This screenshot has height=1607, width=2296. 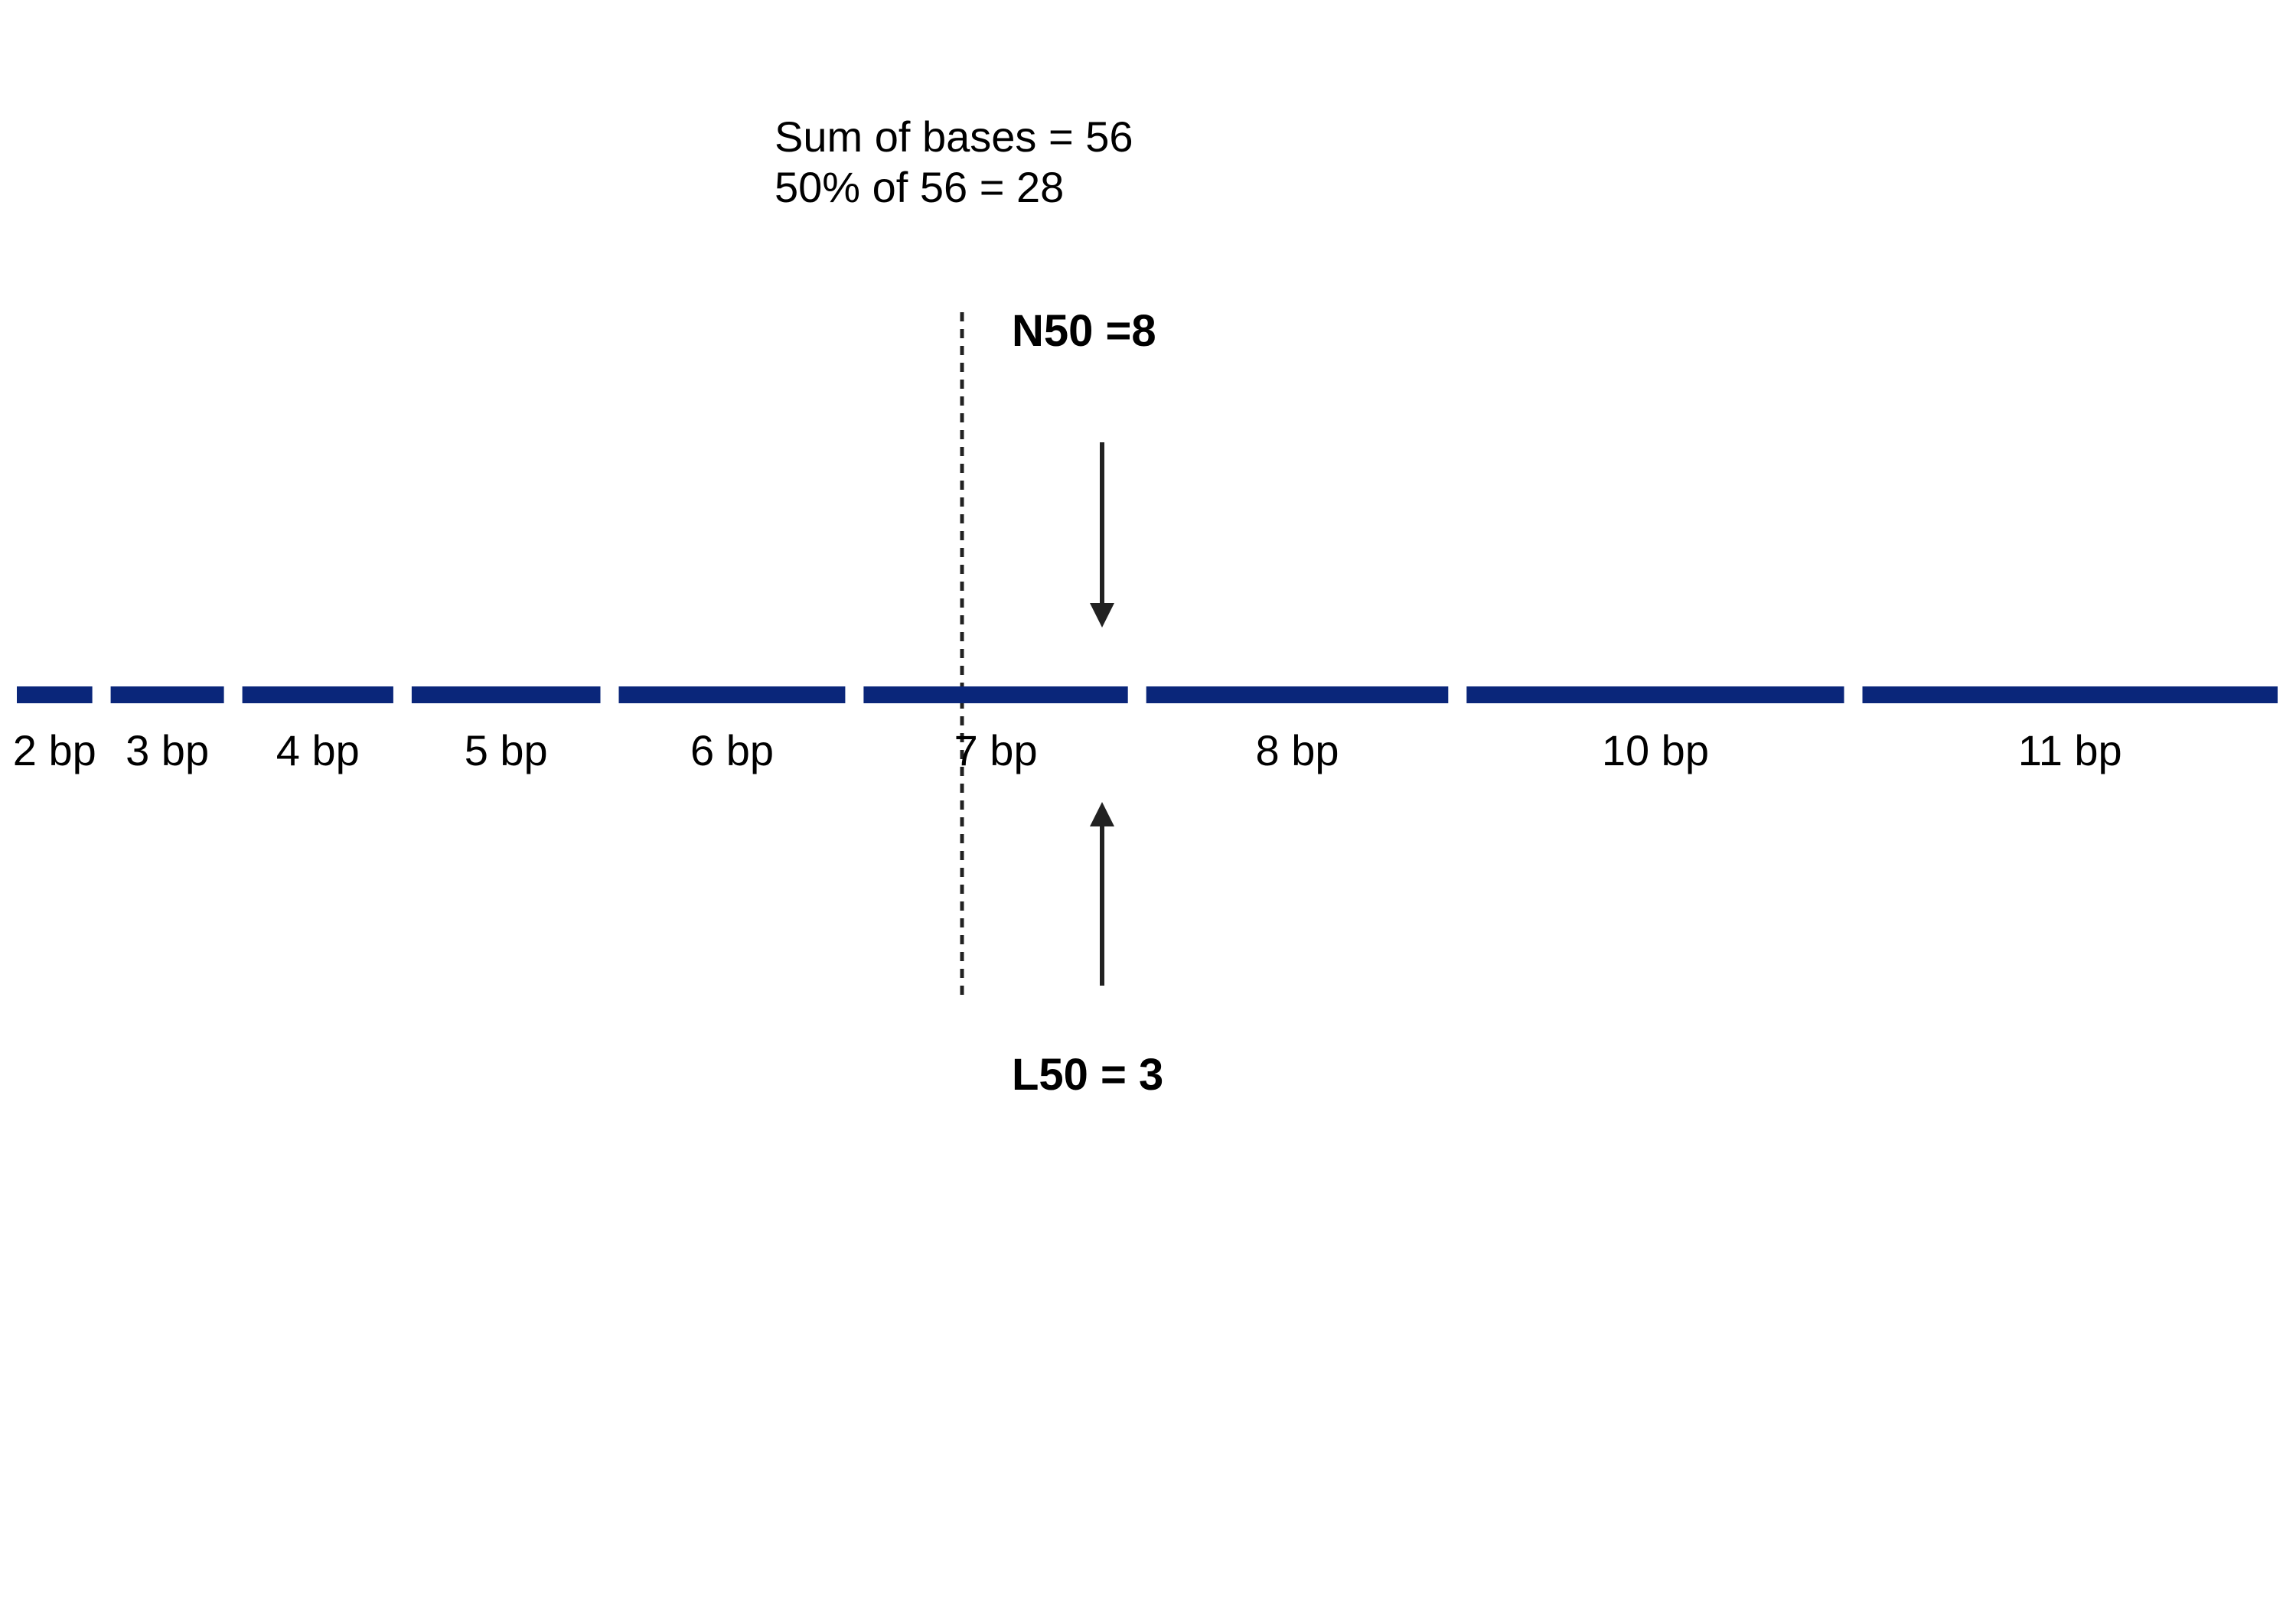 What do you see at coordinates (1102, 534) in the screenshot?
I see `down-arrow-icon` at bounding box center [1102, 534].